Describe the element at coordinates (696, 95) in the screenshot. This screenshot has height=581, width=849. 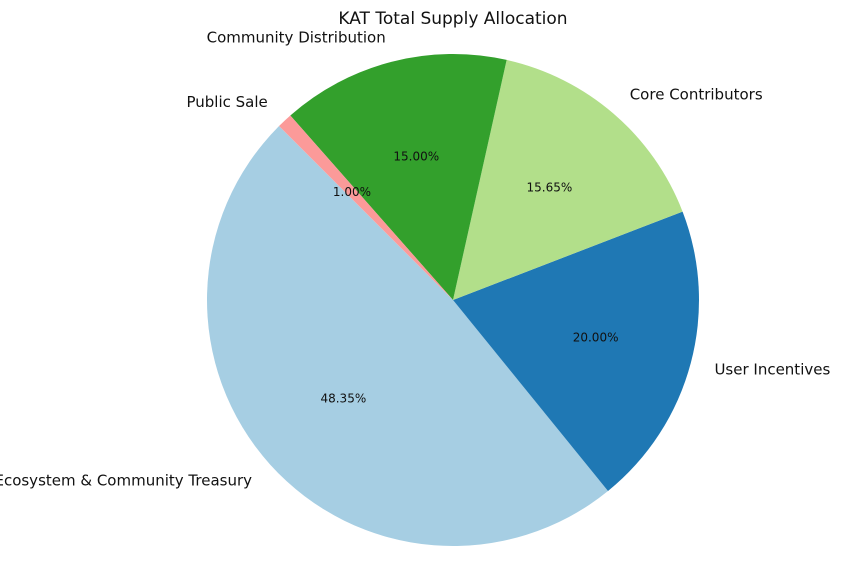
I see `category-label-core-contributors: Core Contributors` at that location.